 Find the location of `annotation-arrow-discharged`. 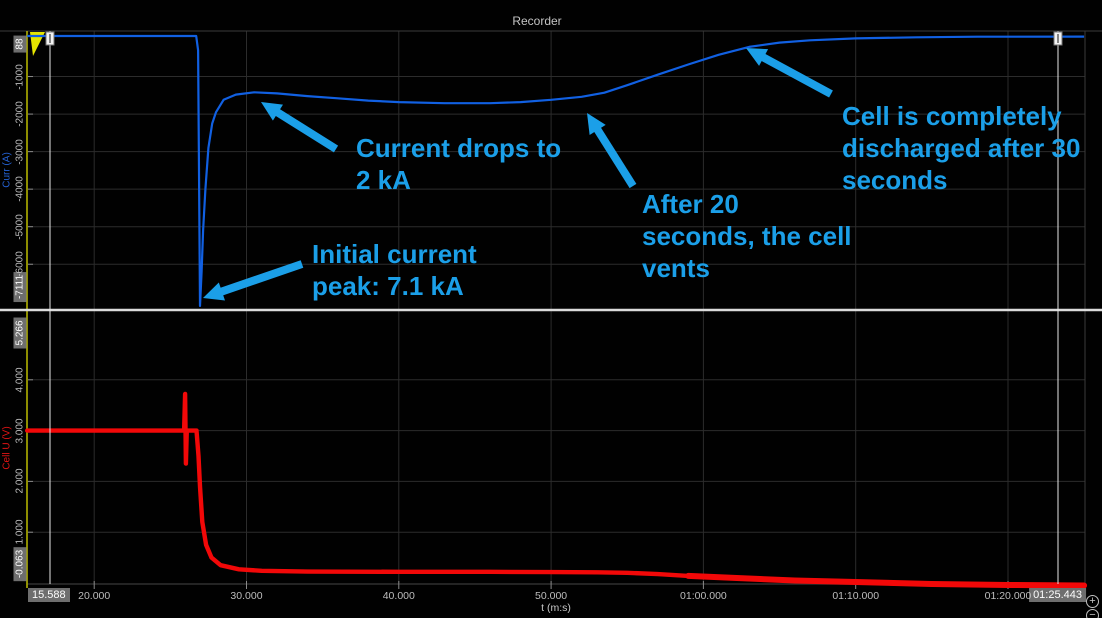

annotation-arrow-discharged is located at coordinates (795, 75).